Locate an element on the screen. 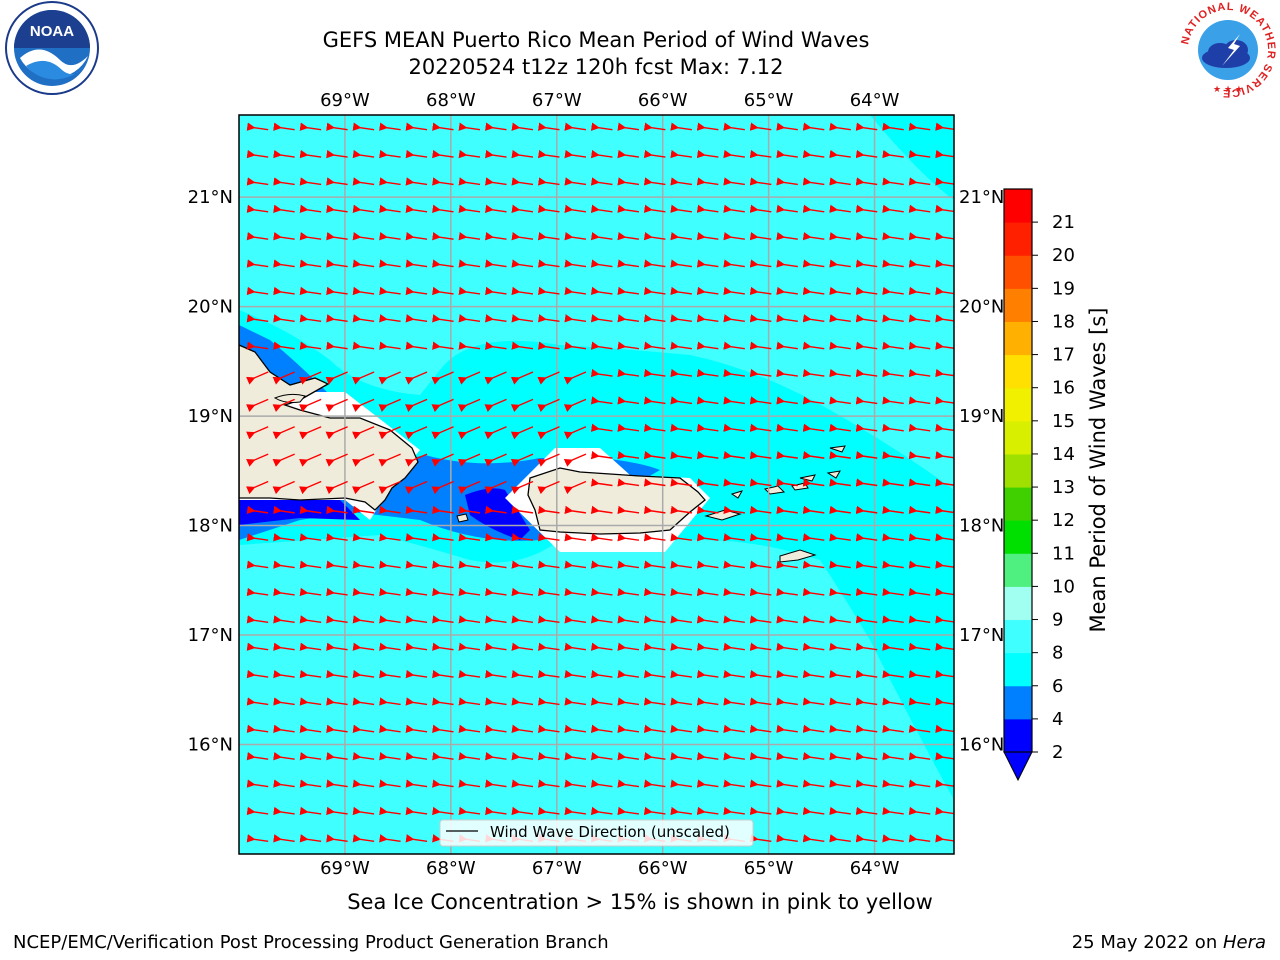 The width and height of the screenshot is (1280, 960). colorbar-segment is located at coordinates (1018, 338).